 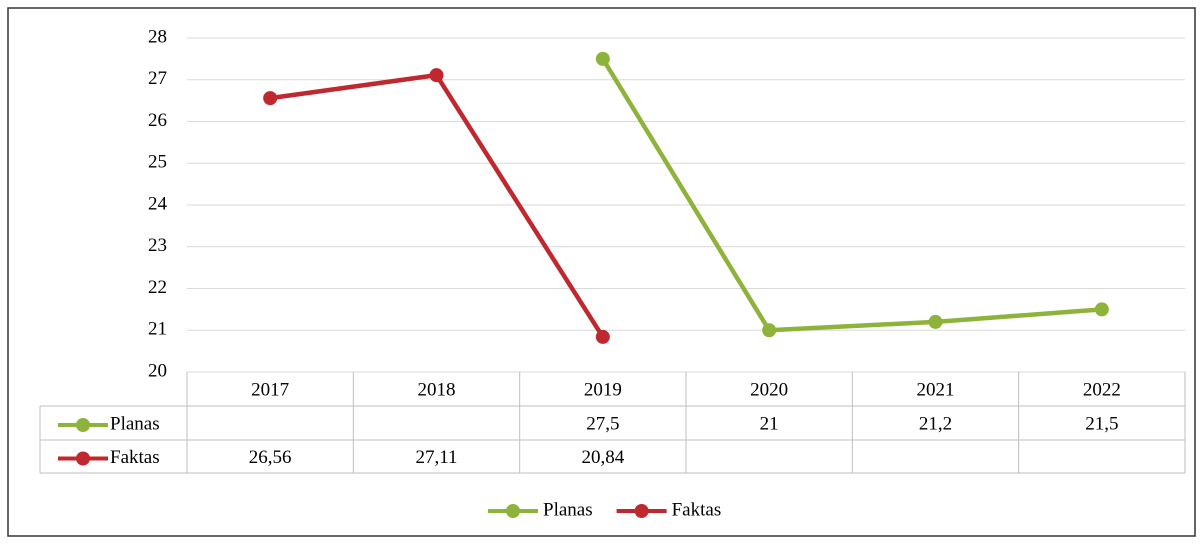 I want to click on table-value: 21,5, so click(x=1101, y=423).